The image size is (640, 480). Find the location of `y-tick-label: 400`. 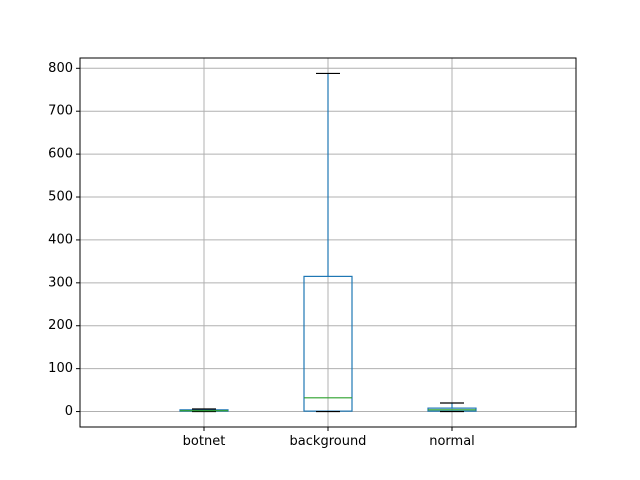

y-tick-label: 400 is located at coordinates (60, 239).